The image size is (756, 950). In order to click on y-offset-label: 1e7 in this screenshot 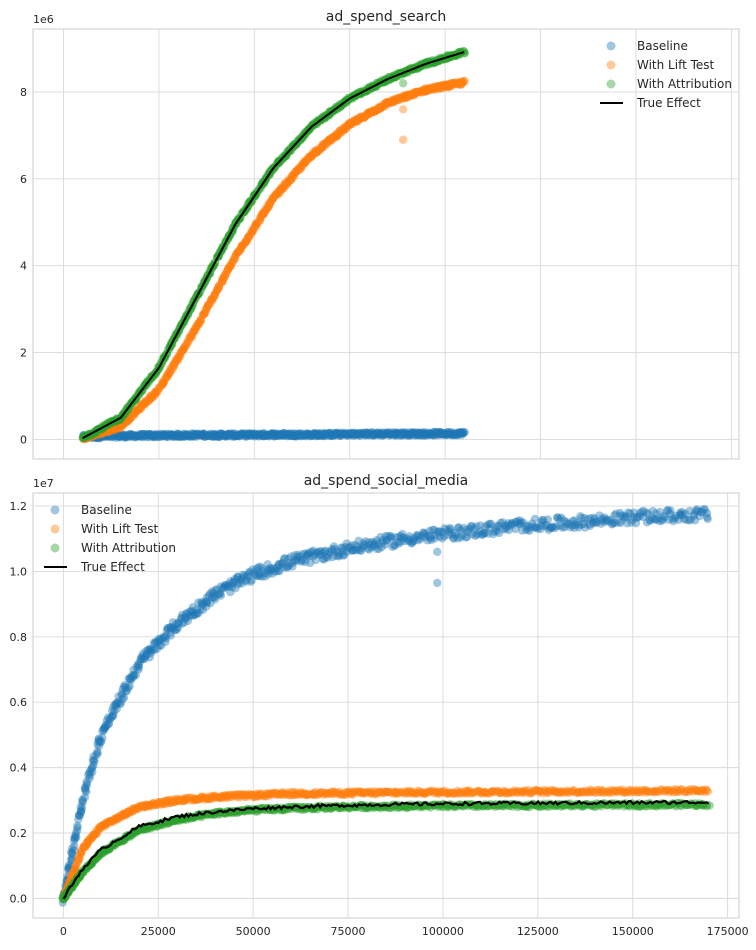, I will do `click(43, 483)`.